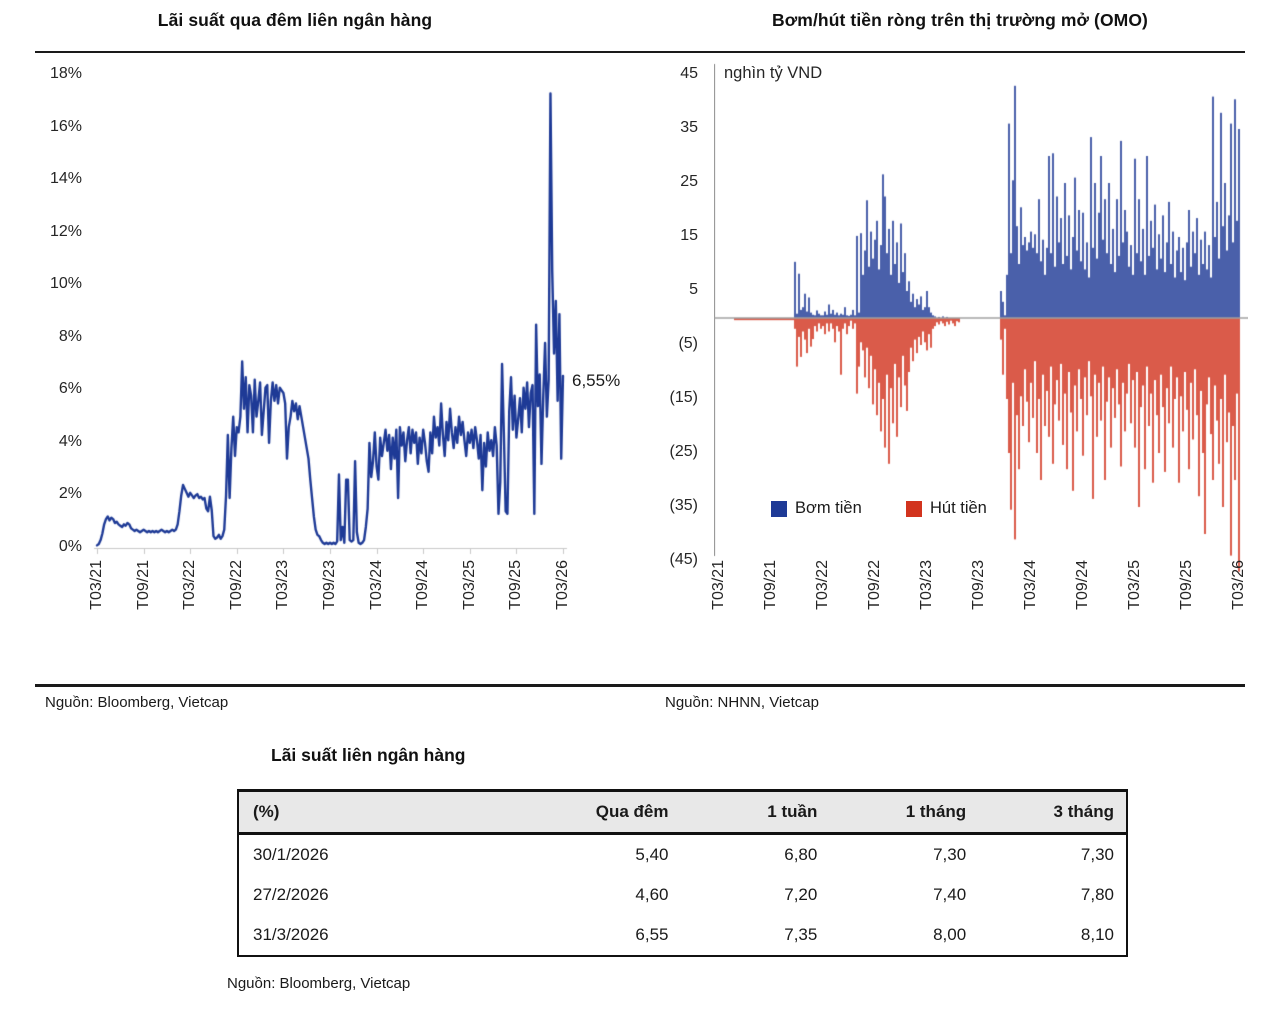  Describe the element at coordinates (143, 585) in the screenshot. I see `left-x-tick-label: T09/21` at that location.